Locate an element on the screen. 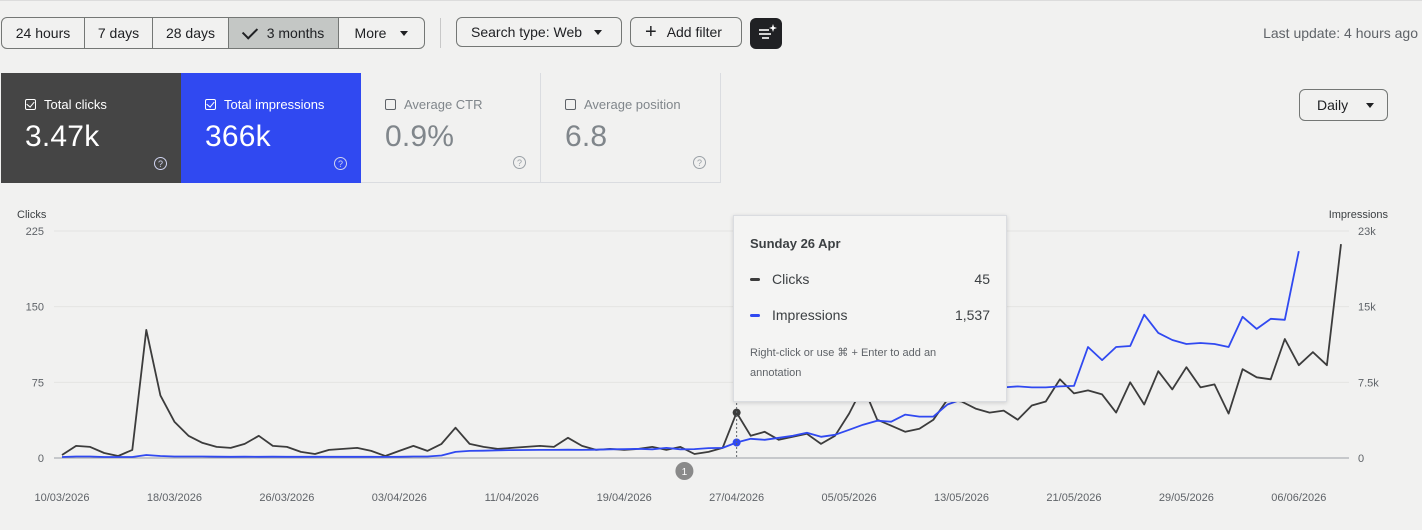 This screenshot has height=530, width=1422. check-icon is located at coordinates (249, 31).